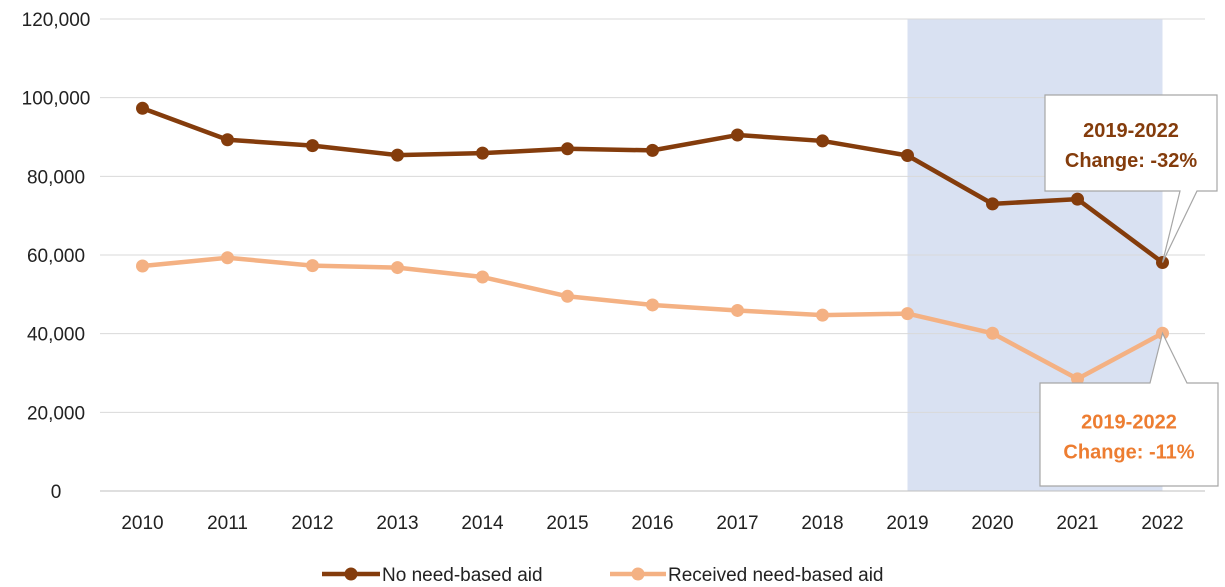  Describe the element at coordinates (56, 413) in the screenshot. I see `y-tick-label: 20,000` at that location.